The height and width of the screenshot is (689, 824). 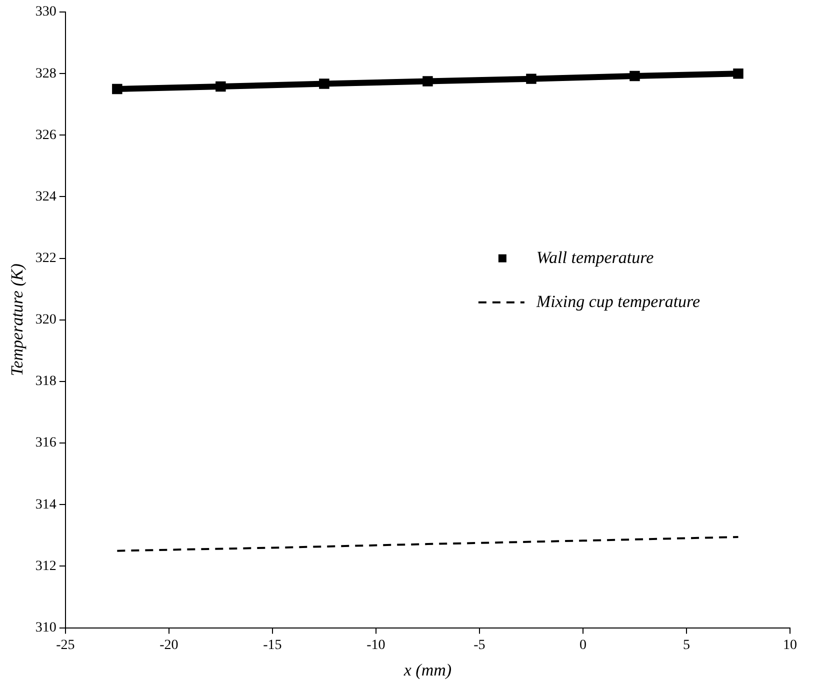 What do you see at coordinates (376, 645) in the screenshot?
I see `x-tick-label: -10` at bounding box center [376, 645].